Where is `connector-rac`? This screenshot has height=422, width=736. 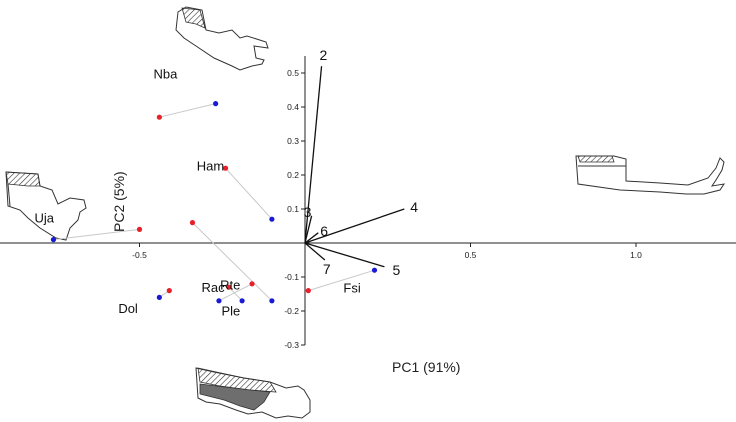
connector-rac is located at coordinates (235, 294).